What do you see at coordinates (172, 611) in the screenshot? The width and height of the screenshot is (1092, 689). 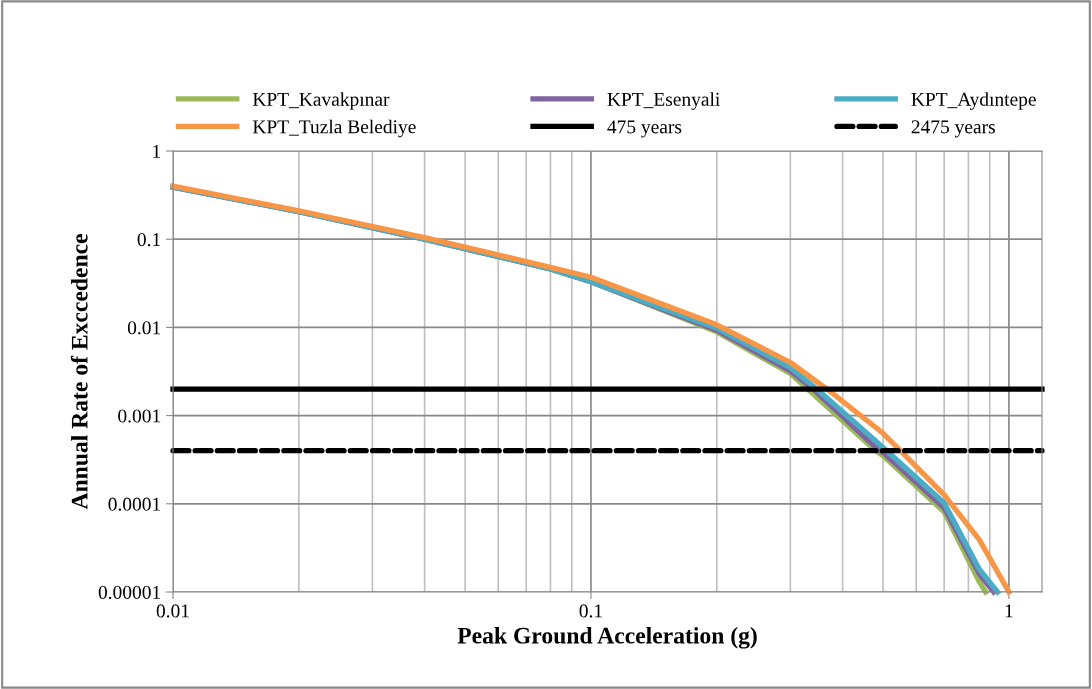 I see `x-tick-label: 0.01` at bounding box center [172, 611].